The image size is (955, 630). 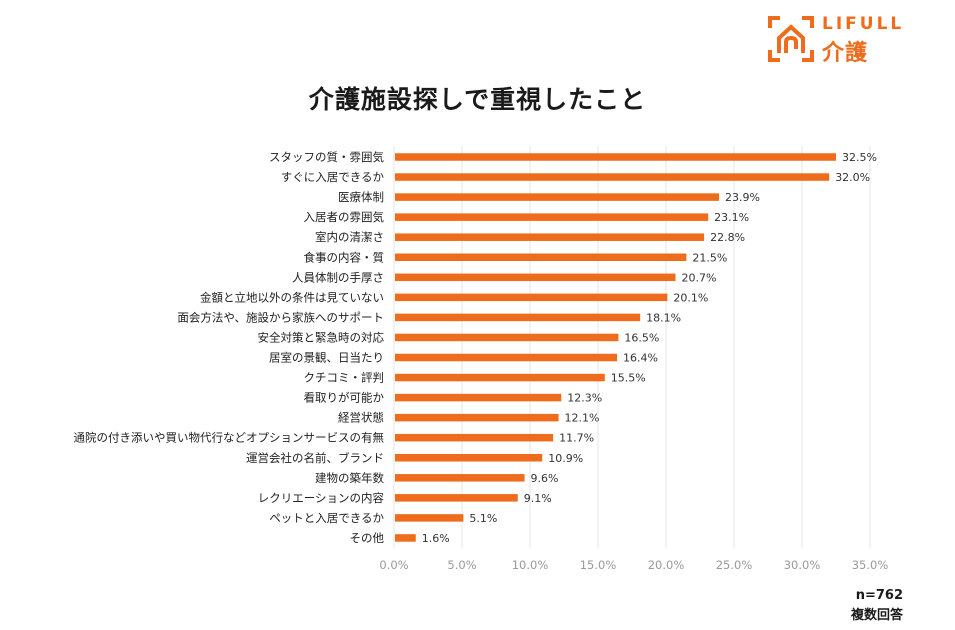 What do you see at coordinates (349, 478) in the screenshot?
I see `category-label: 建物の築年数` at bounding box center [349, 478].